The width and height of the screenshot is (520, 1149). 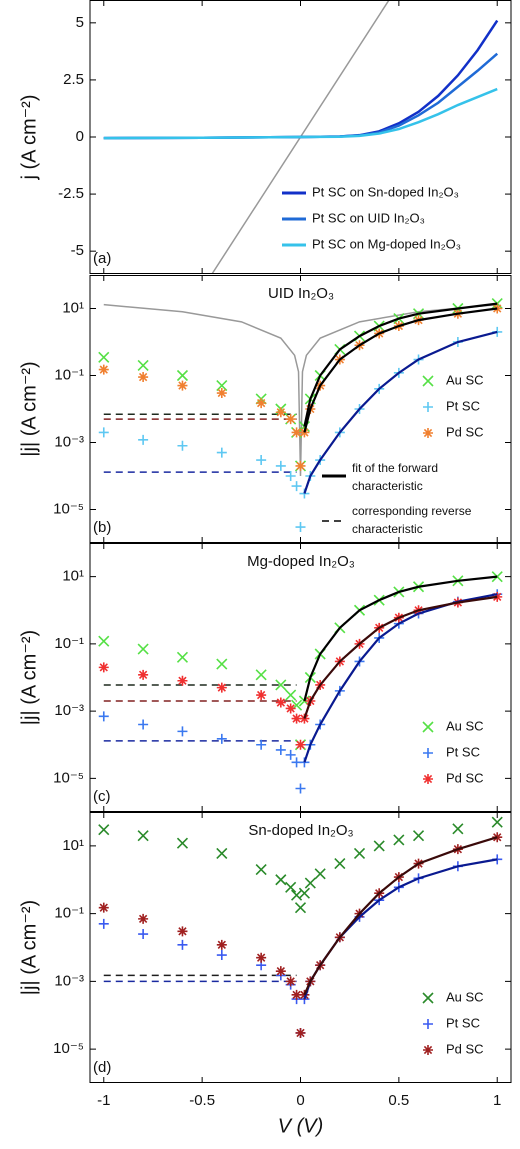 I want to click on x-axis-label: V (V), so click(x=301, y=1126).